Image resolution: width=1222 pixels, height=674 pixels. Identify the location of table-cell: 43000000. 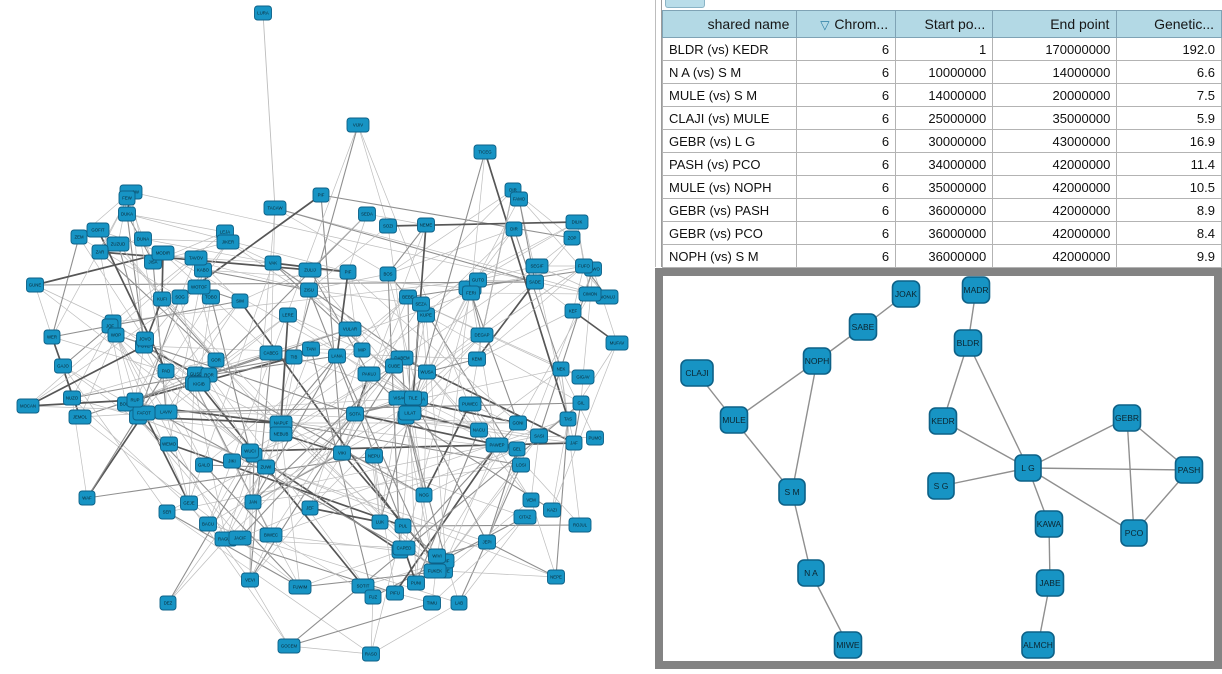
(1055, 141).